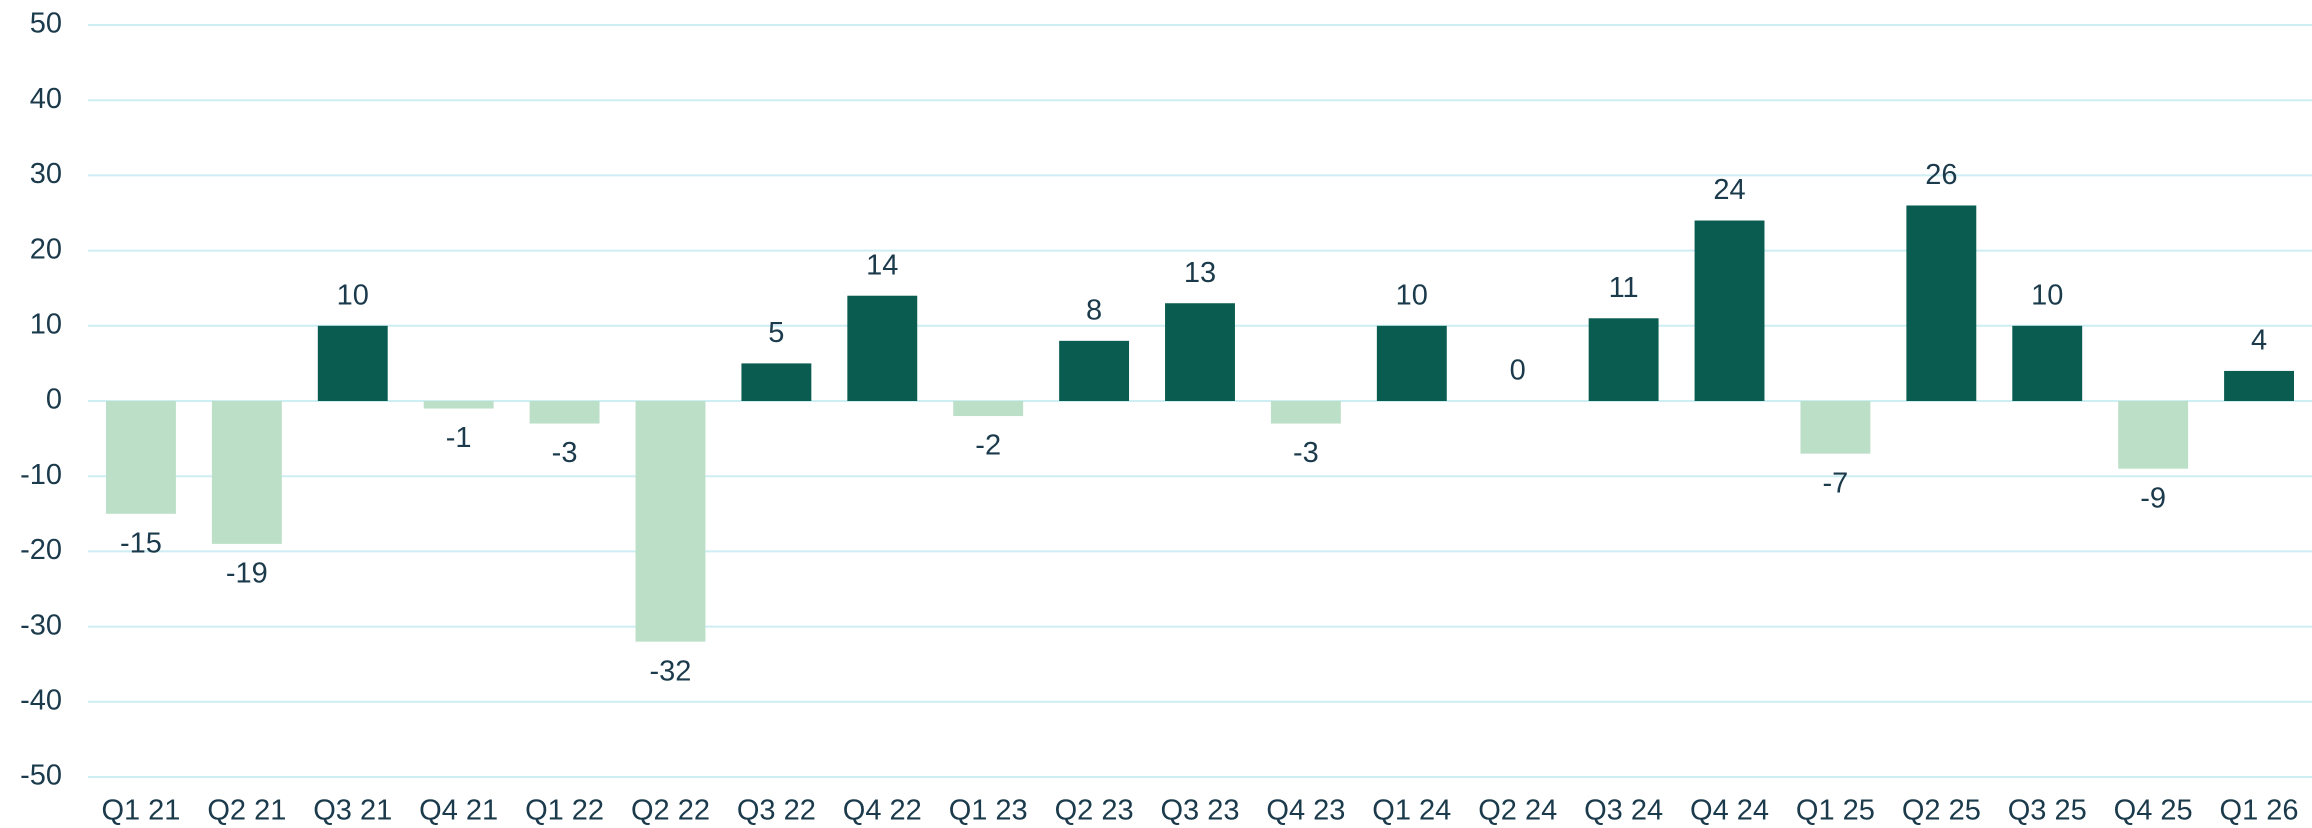 The width and height of the screenshot is (2312, 828). Describe the element at coordinates (2153, 498) in the screenshot. I see `value-label: -9` at that location.